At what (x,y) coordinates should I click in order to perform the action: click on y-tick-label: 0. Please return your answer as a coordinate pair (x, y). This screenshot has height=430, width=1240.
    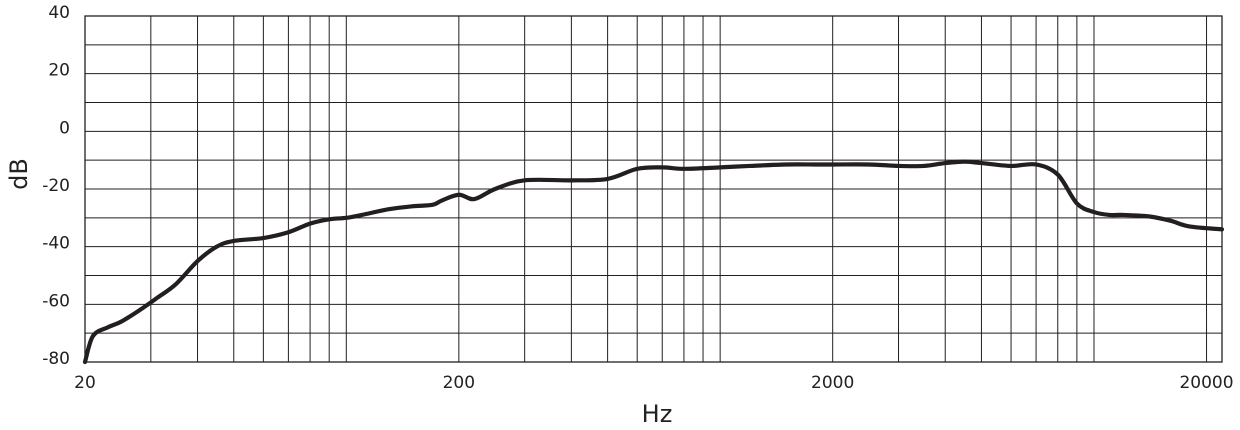
    Looking at the image, I should click on (64, 128).